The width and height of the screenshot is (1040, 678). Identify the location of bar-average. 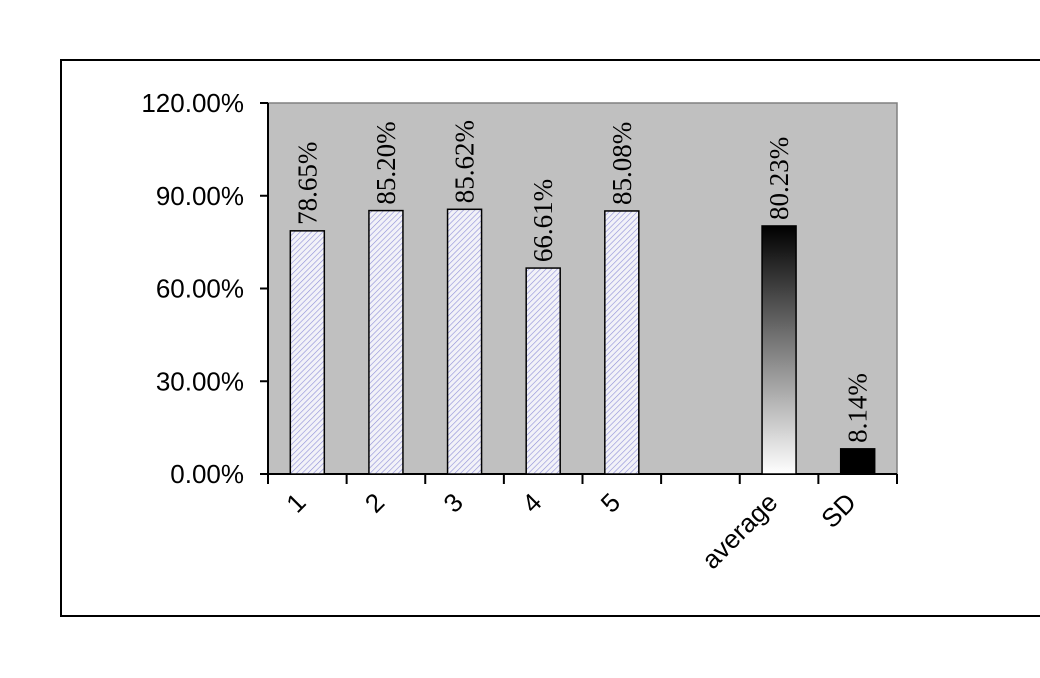
(779, 350).